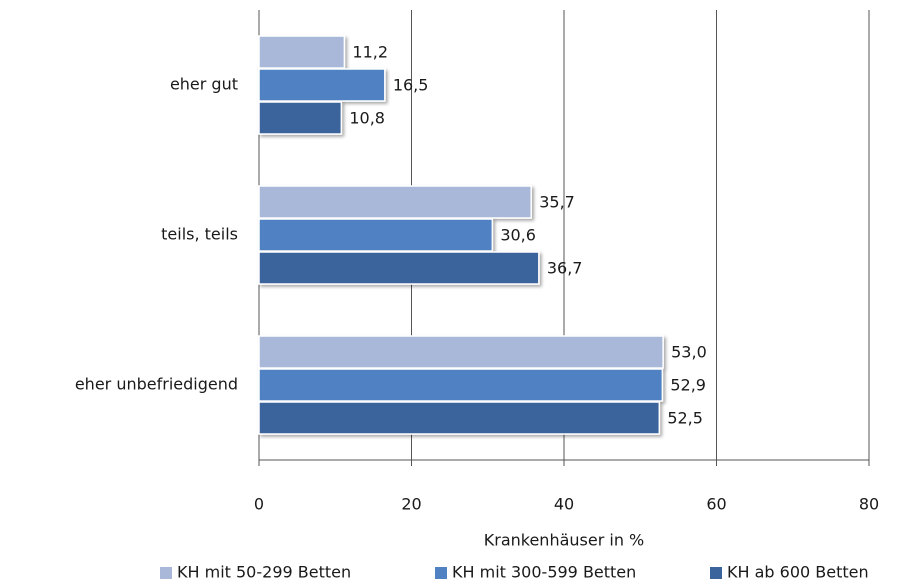  Describe the element at coordinates (557, 202) in the screenshot. I see `value-label: 35,7` at that location.